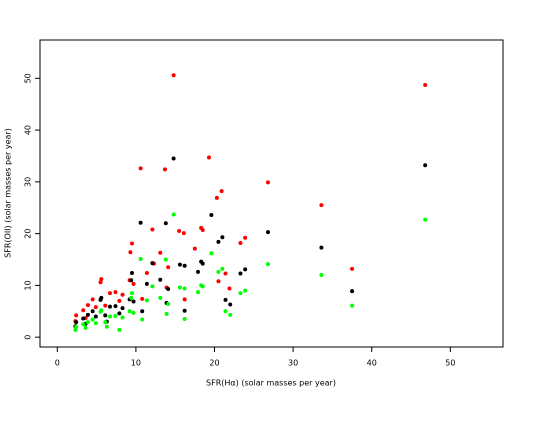 This screenshot has width=550, height=425. Describe the element at coordinates (28, 337) in the screenshot. I see `y-tick-label: 0` at that location.